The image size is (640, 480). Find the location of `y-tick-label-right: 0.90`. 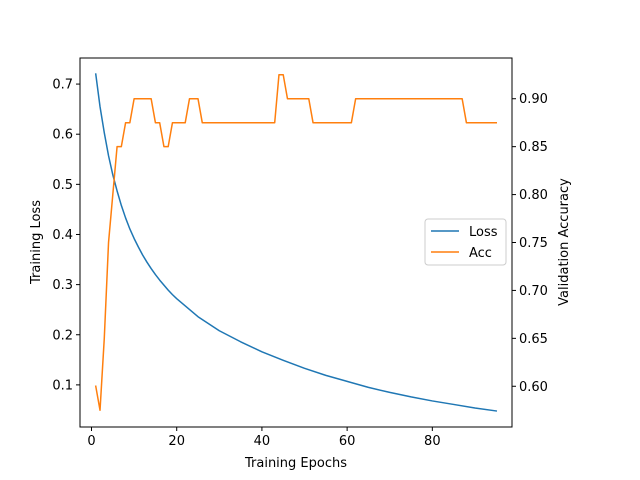

y-tick-label-right: 0.90 is located at coordinates (533, 99).